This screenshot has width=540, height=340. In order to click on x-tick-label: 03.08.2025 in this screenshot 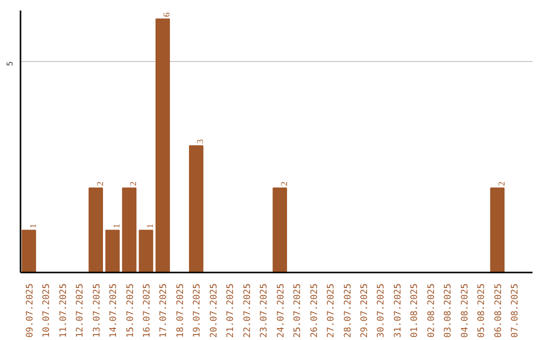, I will do `click(449, 310)`.